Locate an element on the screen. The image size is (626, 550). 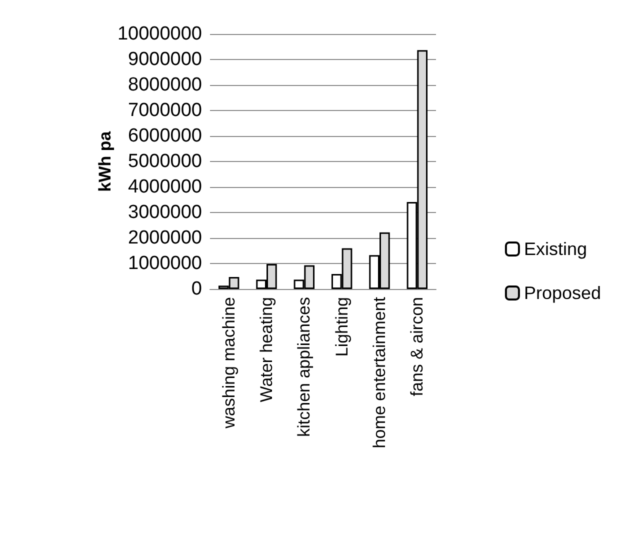
y-tick-label: 4000000 is located at coordinates (165, 187).